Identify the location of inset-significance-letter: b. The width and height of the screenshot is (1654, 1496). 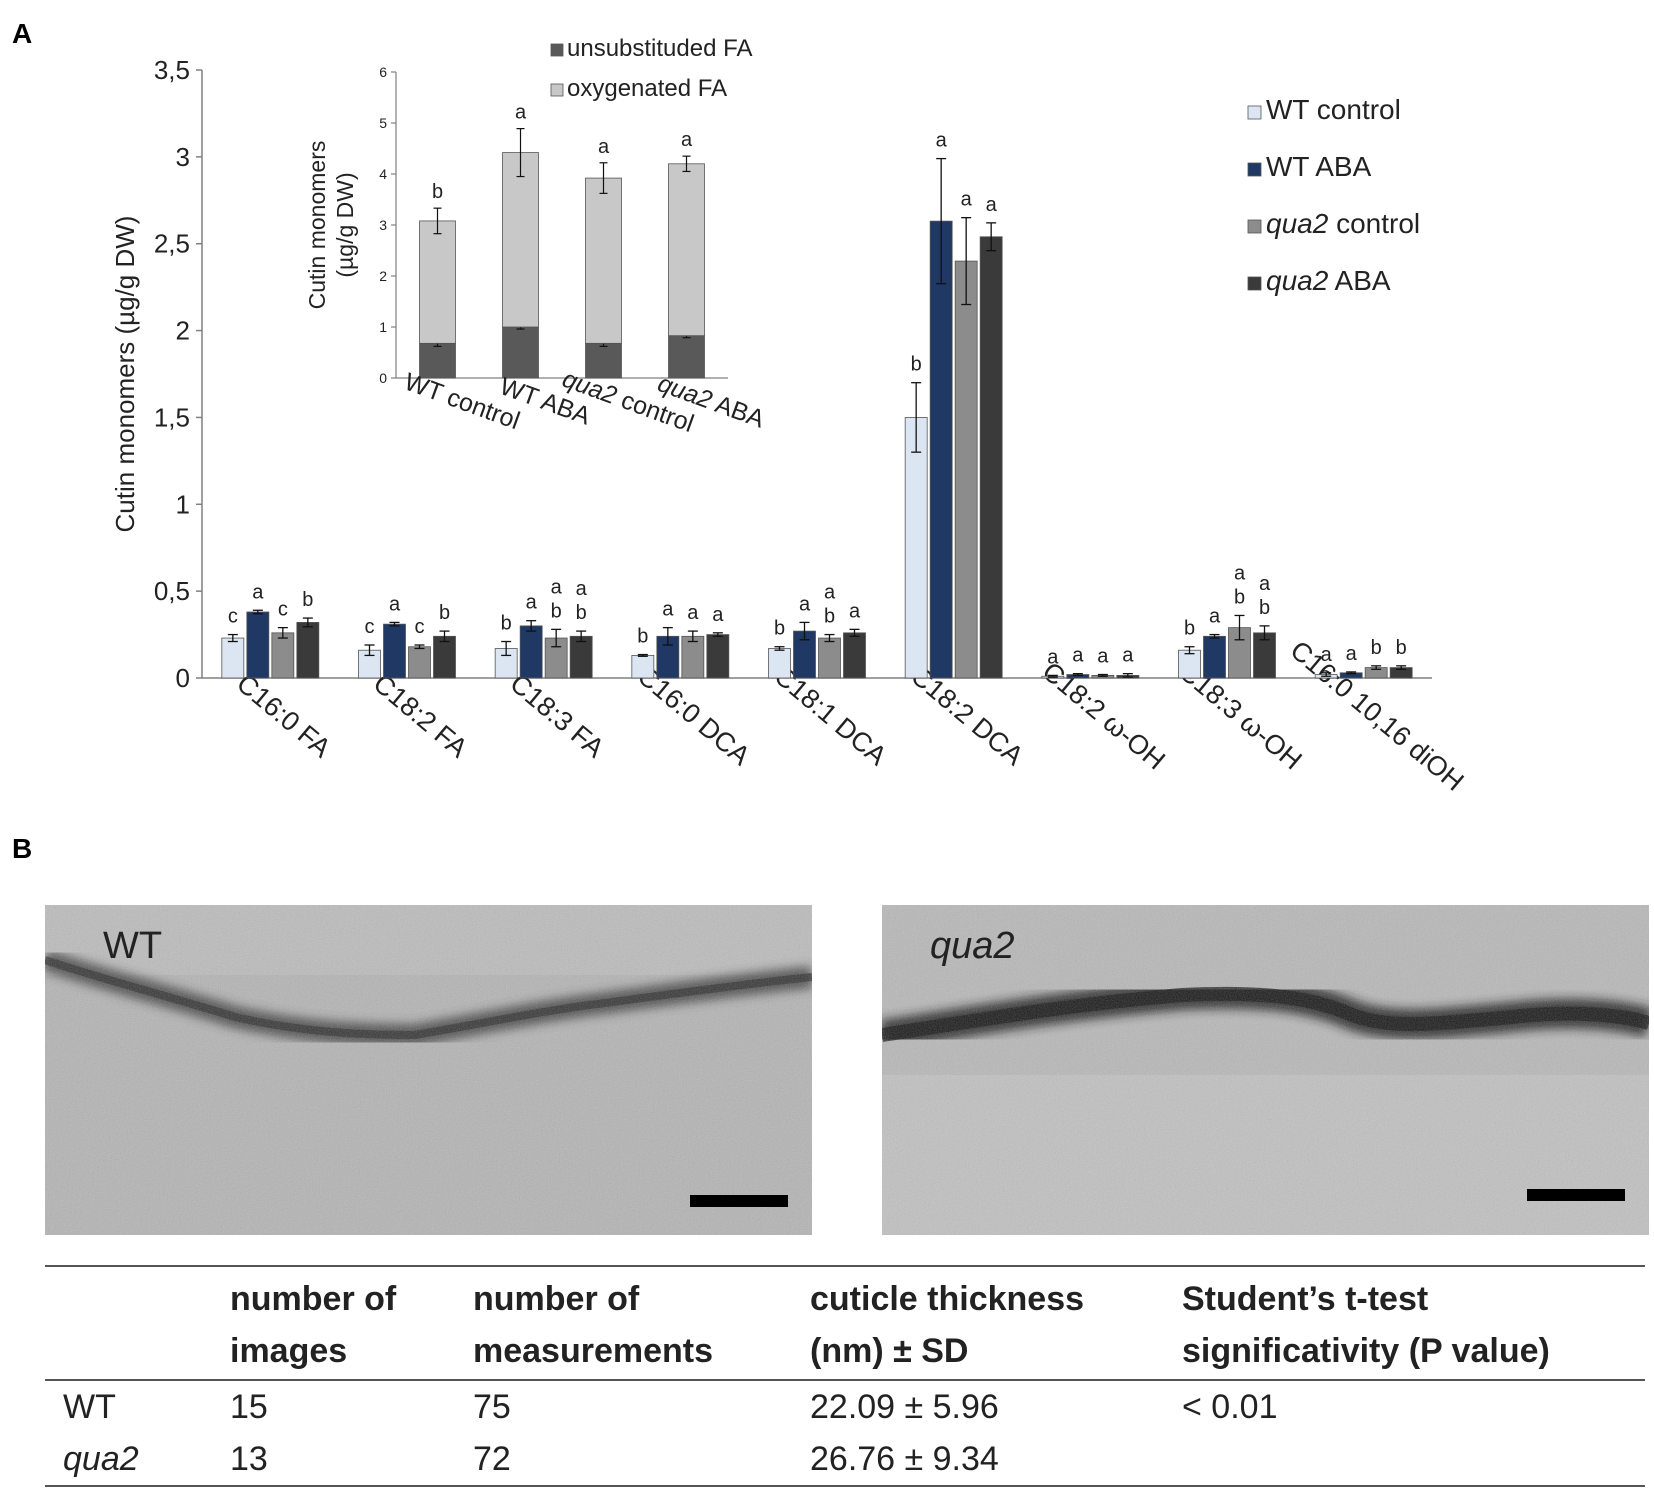
(437, 192).